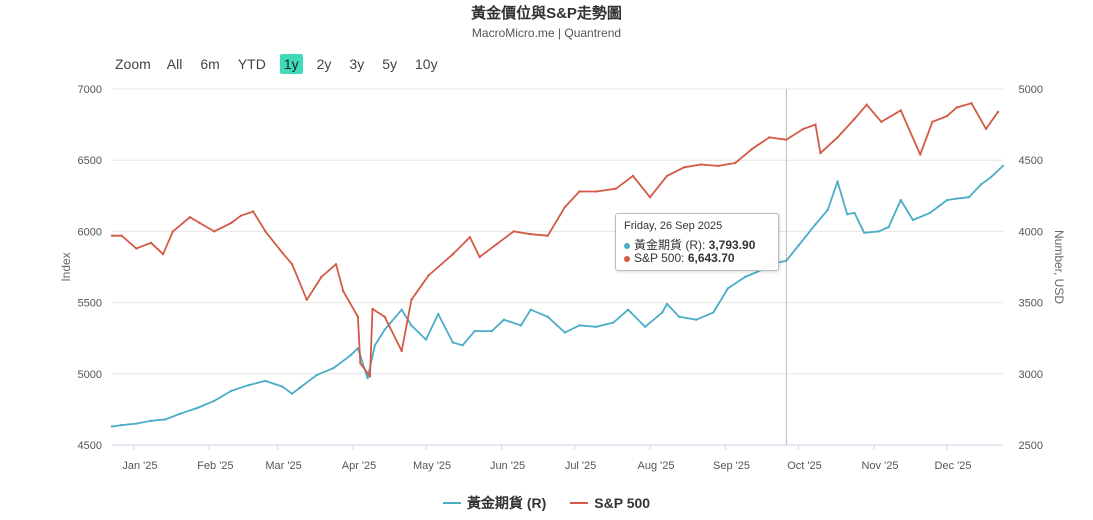 This screenshot has width=1093, height=520. I want to click on range-button-5y: 5y, so click(389, 64).